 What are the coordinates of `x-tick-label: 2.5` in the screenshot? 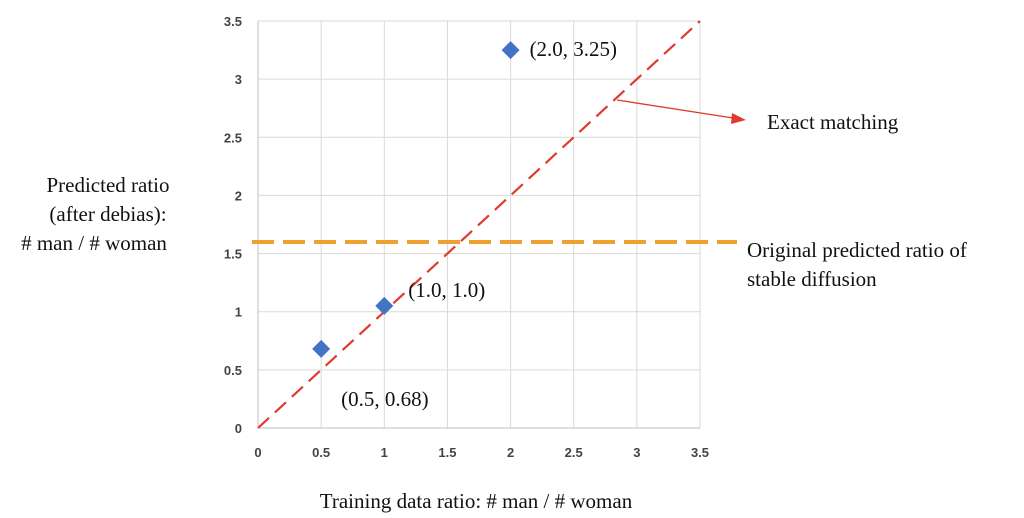 It's located at (574, 452).